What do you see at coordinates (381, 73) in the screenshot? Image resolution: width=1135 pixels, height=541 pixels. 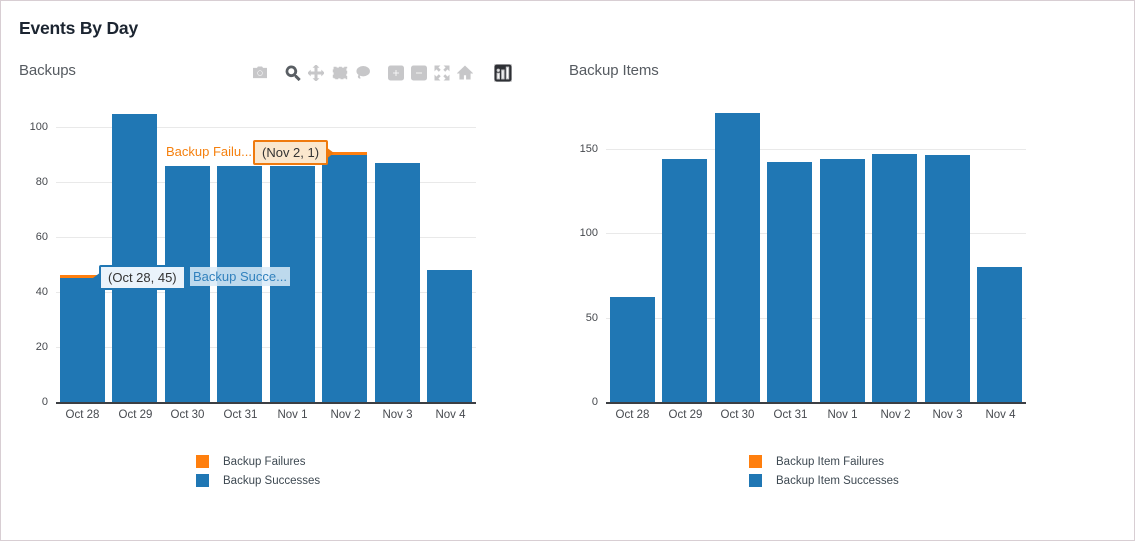 I see `plot-modebar` at bounding box center [381, 73].